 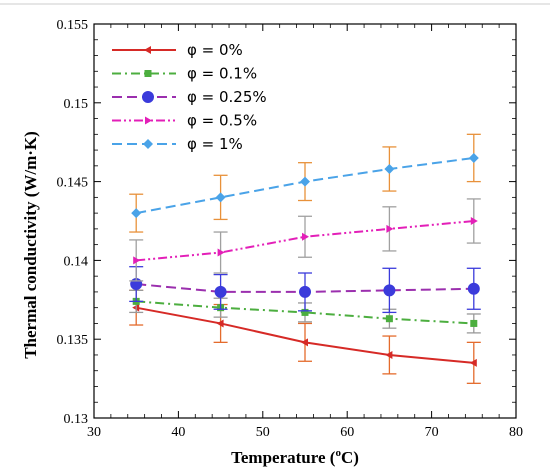 I want to click on x-axis-title: Temperature (oC), so click(x=295, y=457).